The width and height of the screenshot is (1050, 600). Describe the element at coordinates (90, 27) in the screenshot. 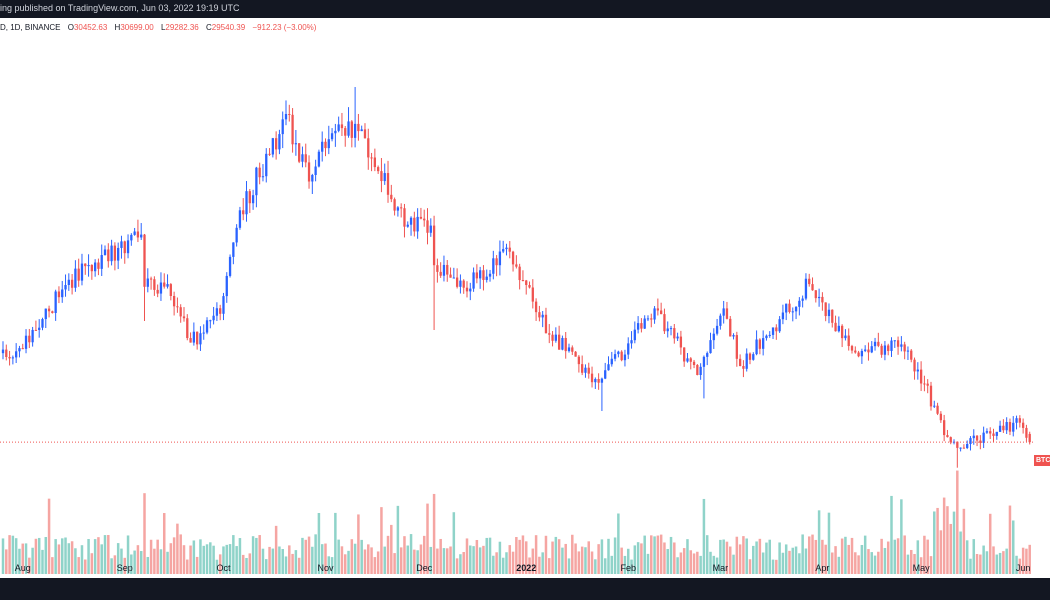

I see `legend-open: 30452.63` at that location.